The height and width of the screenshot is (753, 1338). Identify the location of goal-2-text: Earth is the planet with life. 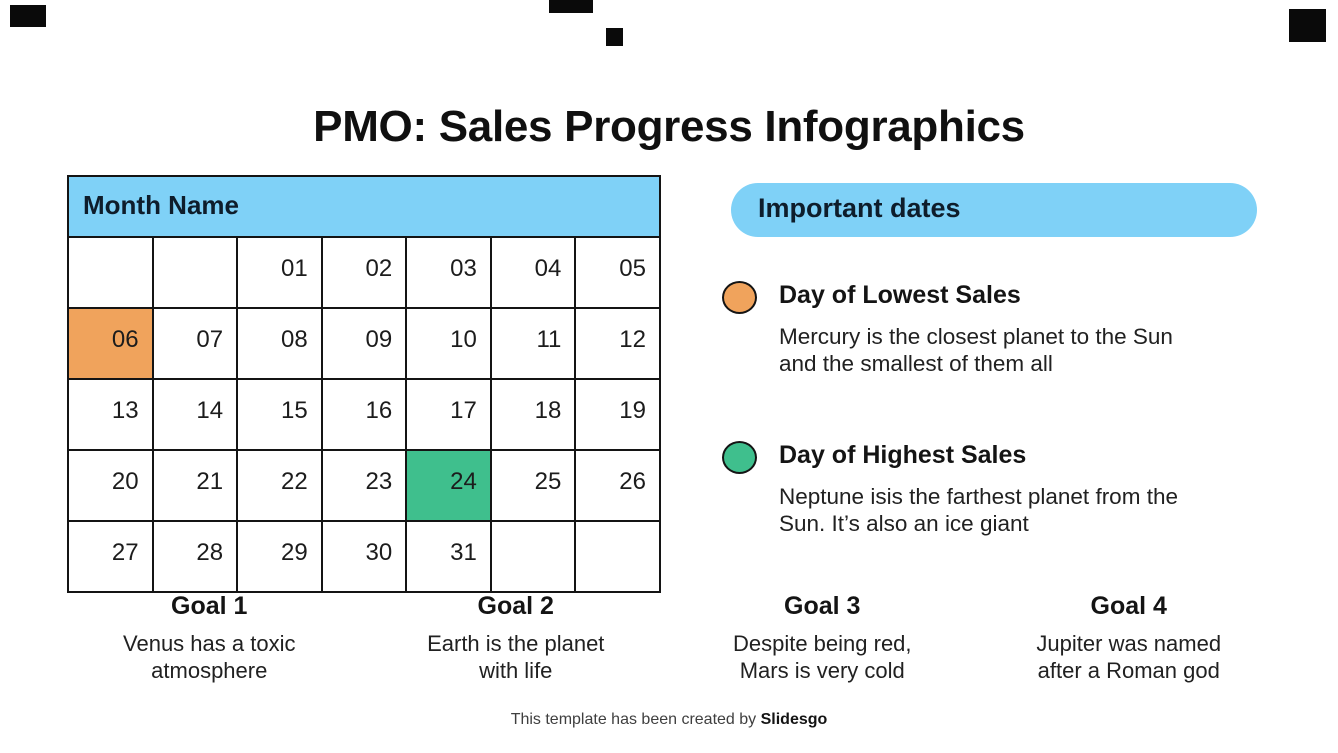
(516, 657).